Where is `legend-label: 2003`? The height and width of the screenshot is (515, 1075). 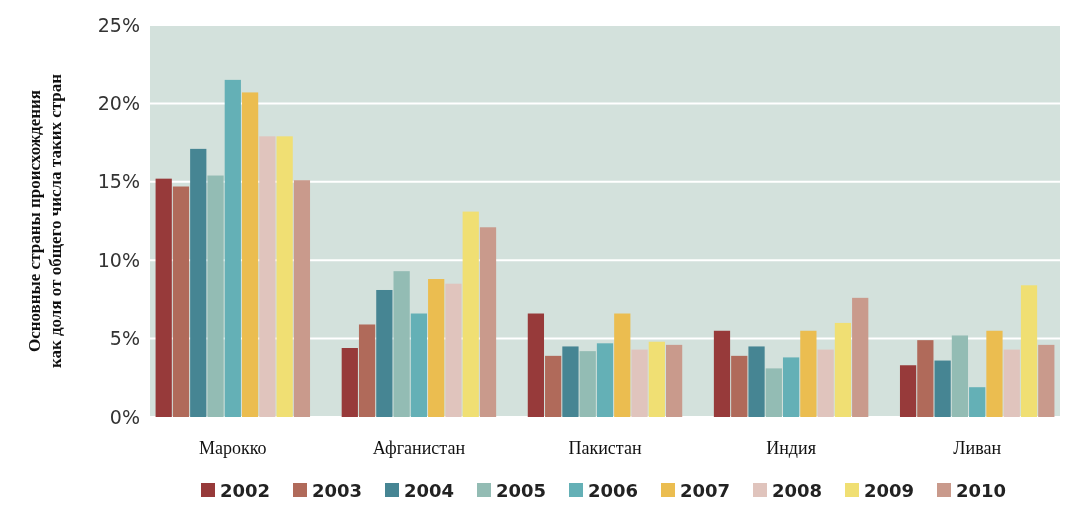 legend-label: 2003 is located at coordinates (337, 490).